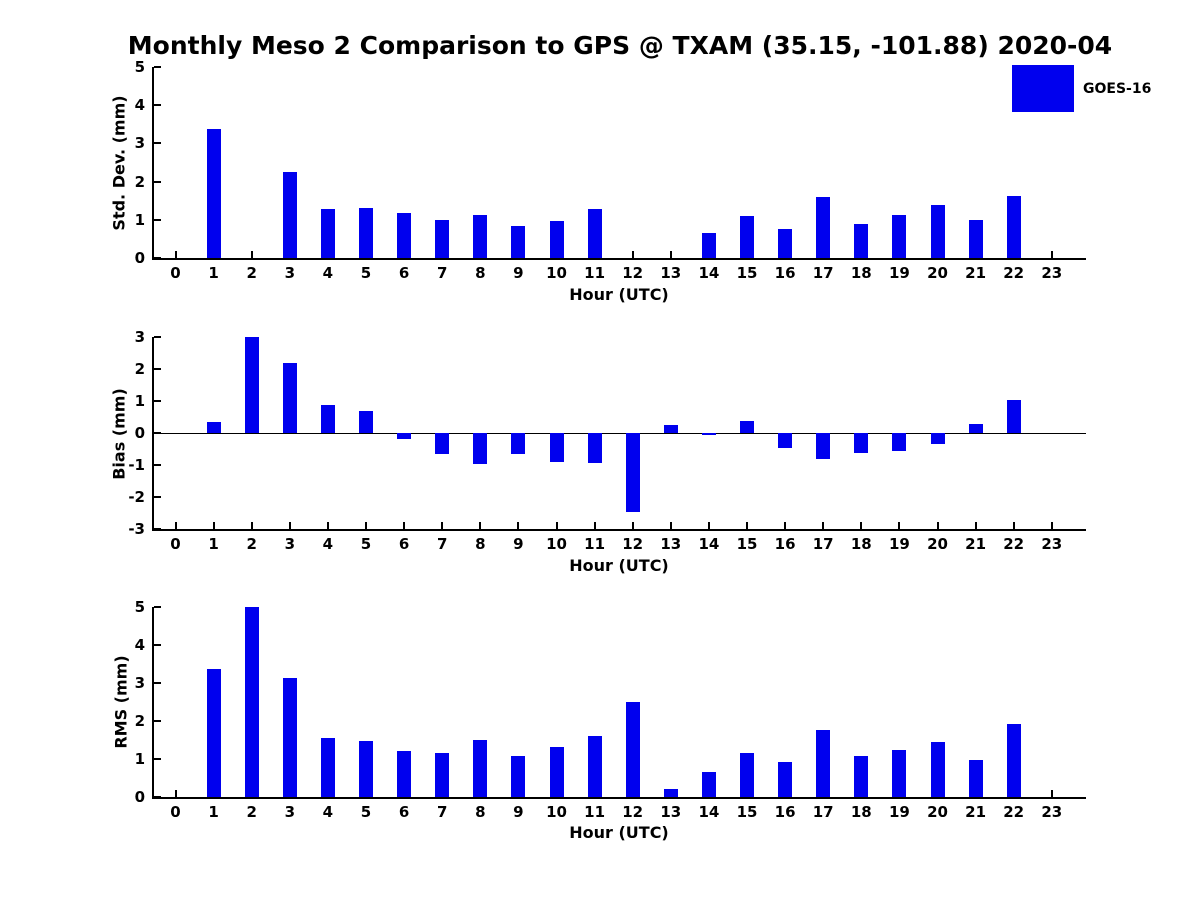  What do you see at coordinates (1043, 88) in the screenshot?
I see `legend-swatch-goes16` at bounding box center [1043, 88].